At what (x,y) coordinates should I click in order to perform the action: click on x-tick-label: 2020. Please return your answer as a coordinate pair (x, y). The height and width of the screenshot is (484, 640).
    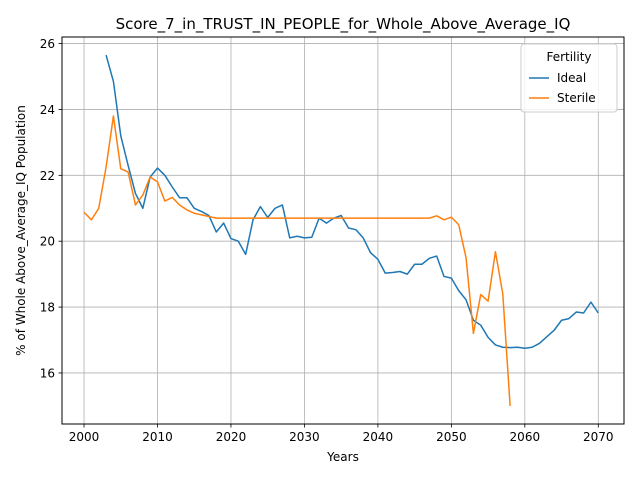
    Looking at the image, I should click on (231, 437).